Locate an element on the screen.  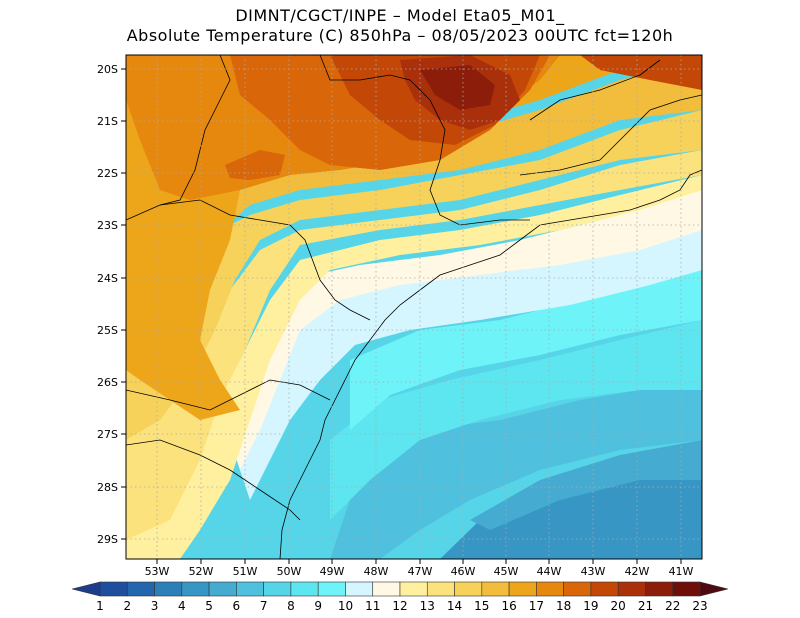
lon-label: 51W is located at coordinates (245, 571).